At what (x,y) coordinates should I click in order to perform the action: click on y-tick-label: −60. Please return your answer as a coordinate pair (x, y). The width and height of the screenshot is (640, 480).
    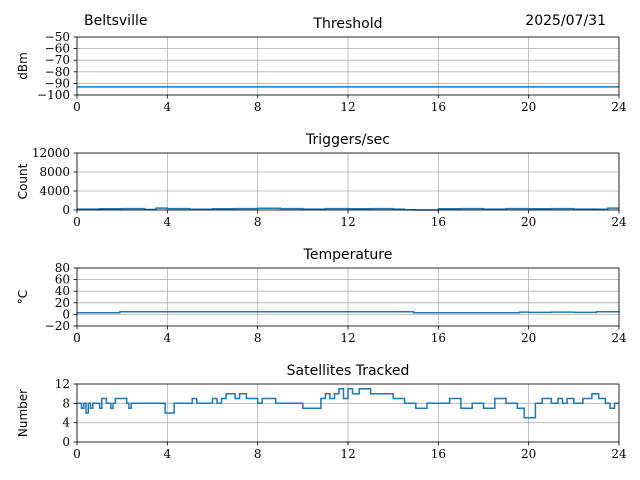
    Looking at the image, I should click on (57, 49).